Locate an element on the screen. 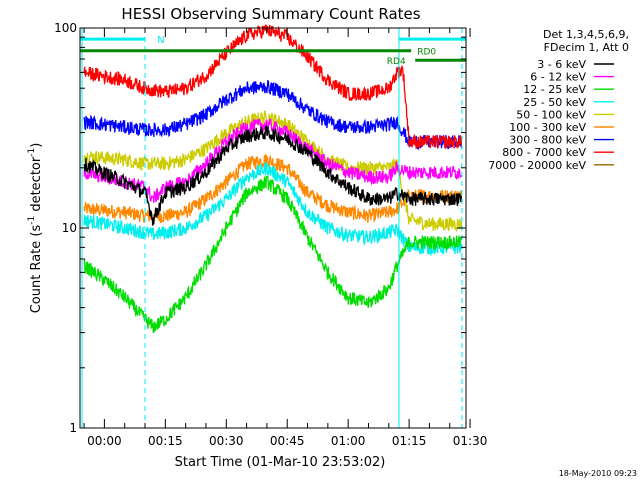 This screenshot has width=640, height=480. legend-entry-label: 12 - 25 keV is located at coordinates (554, 89).